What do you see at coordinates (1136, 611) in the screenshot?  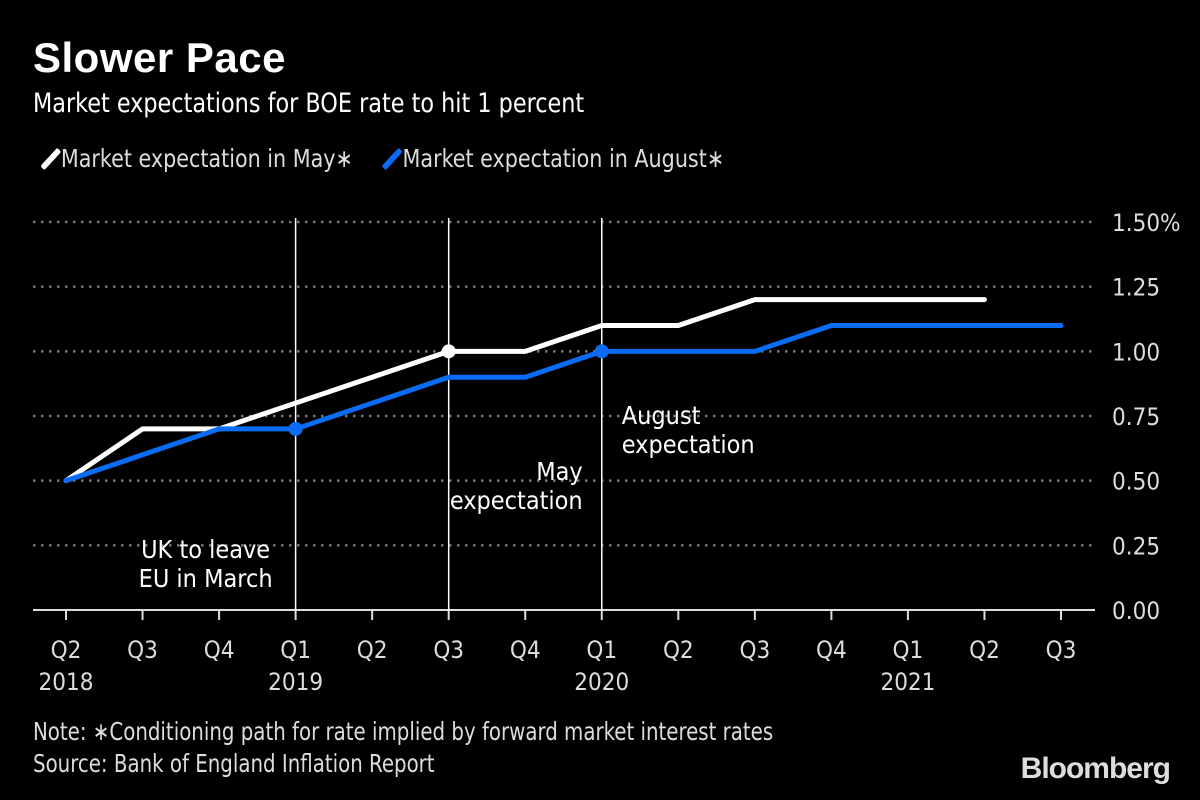 I see `y-tick-label: 0.00` at bounding box center [1136, 611].